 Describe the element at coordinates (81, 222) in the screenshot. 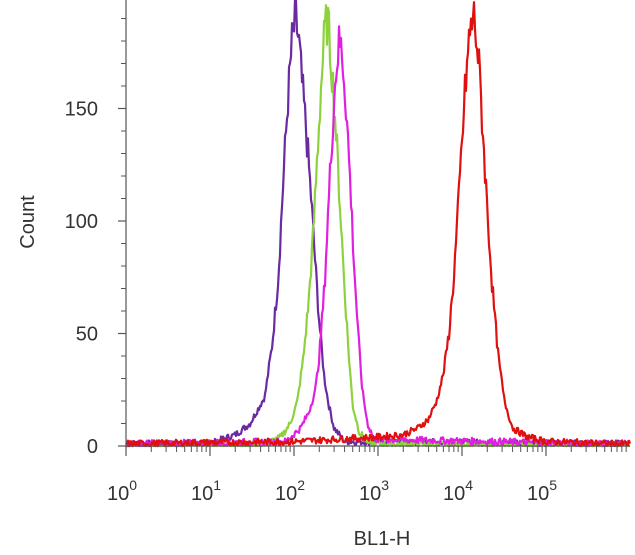

I see `y-tick-label: 100` at that location.